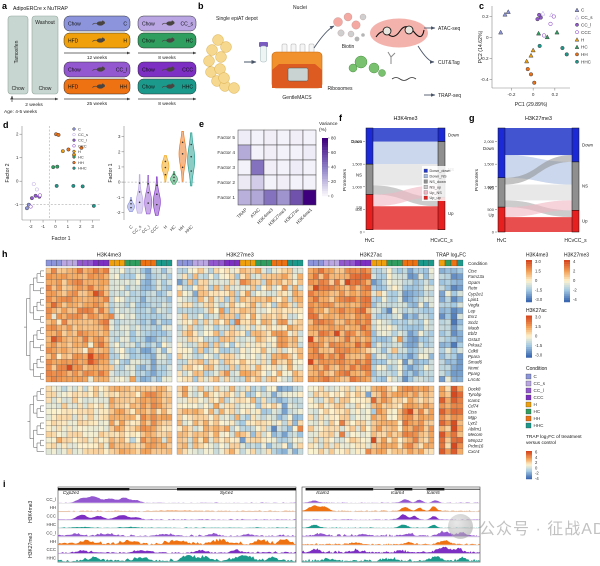 The width and height of the screenshot is (600, 566). Describe the element at coordinates (538, 261) in the screenshot. I see `svg-text: 3.0` at that location.